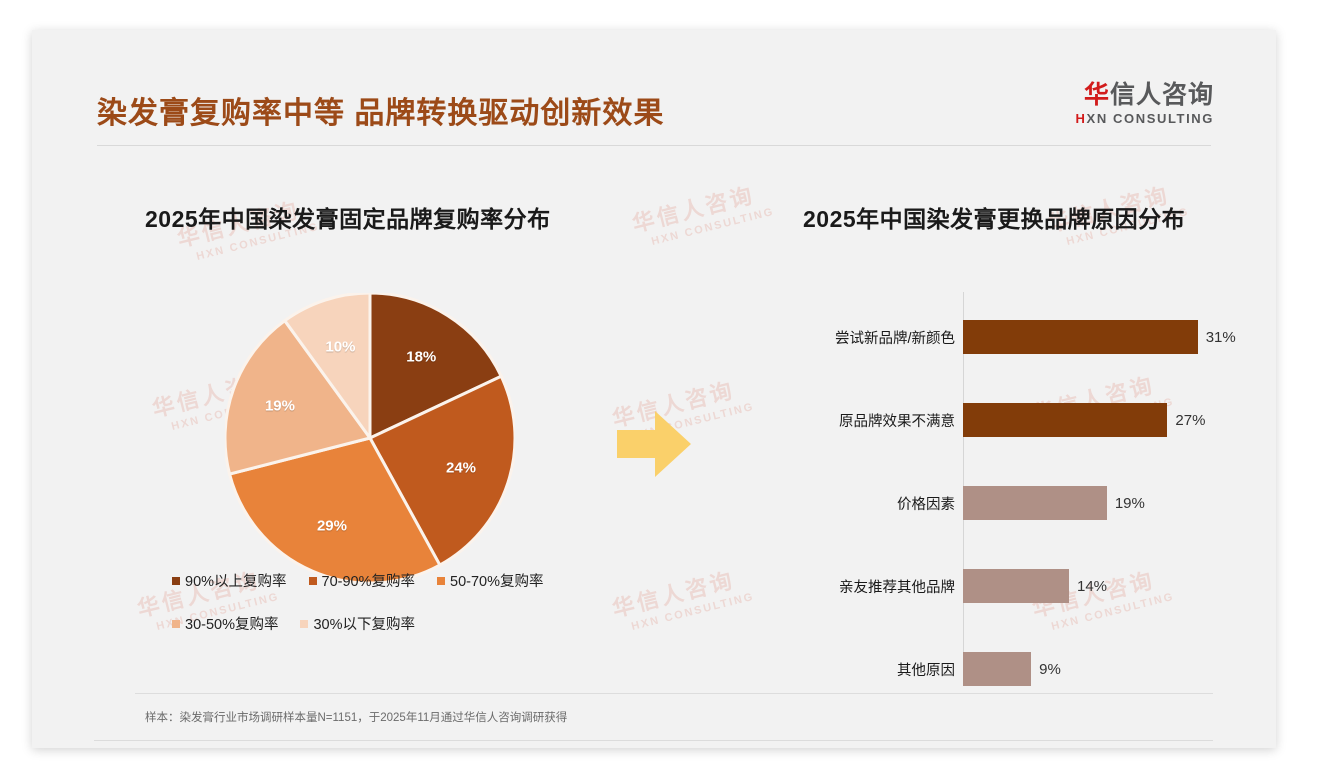 This screenshot has height=780, width=1340. What do you see at coordinates (331, 526) in the screenshot?
I see `pie-slice-label: 29%` at bounding box center [331, 526].